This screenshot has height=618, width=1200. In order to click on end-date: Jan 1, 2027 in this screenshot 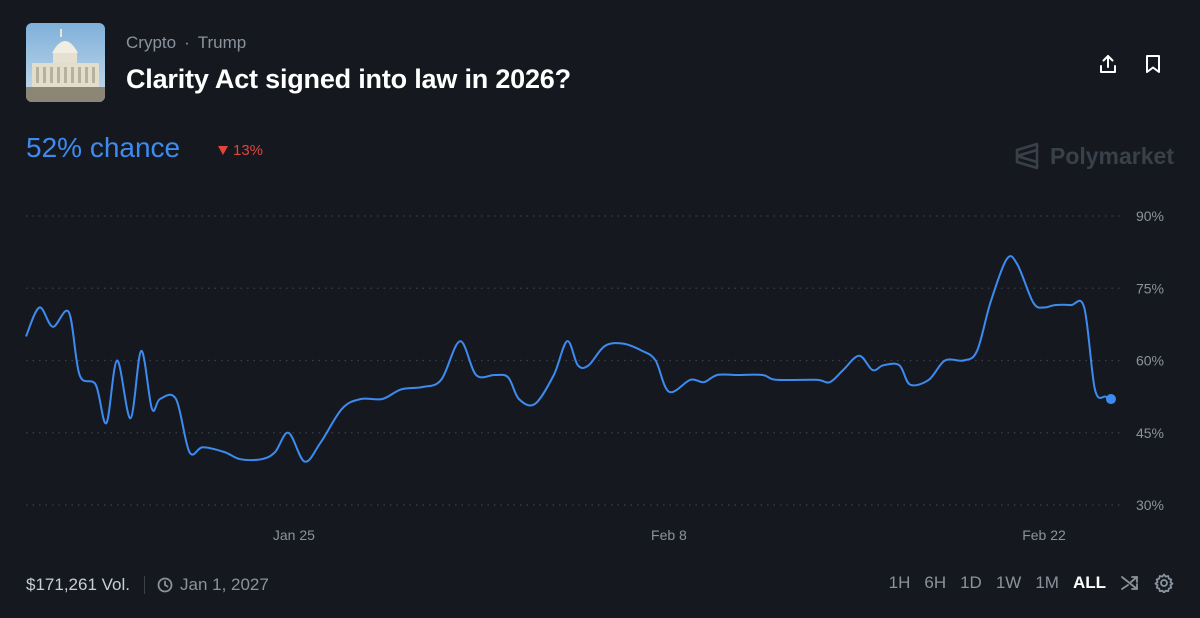, I will do `click(213, 585)`.